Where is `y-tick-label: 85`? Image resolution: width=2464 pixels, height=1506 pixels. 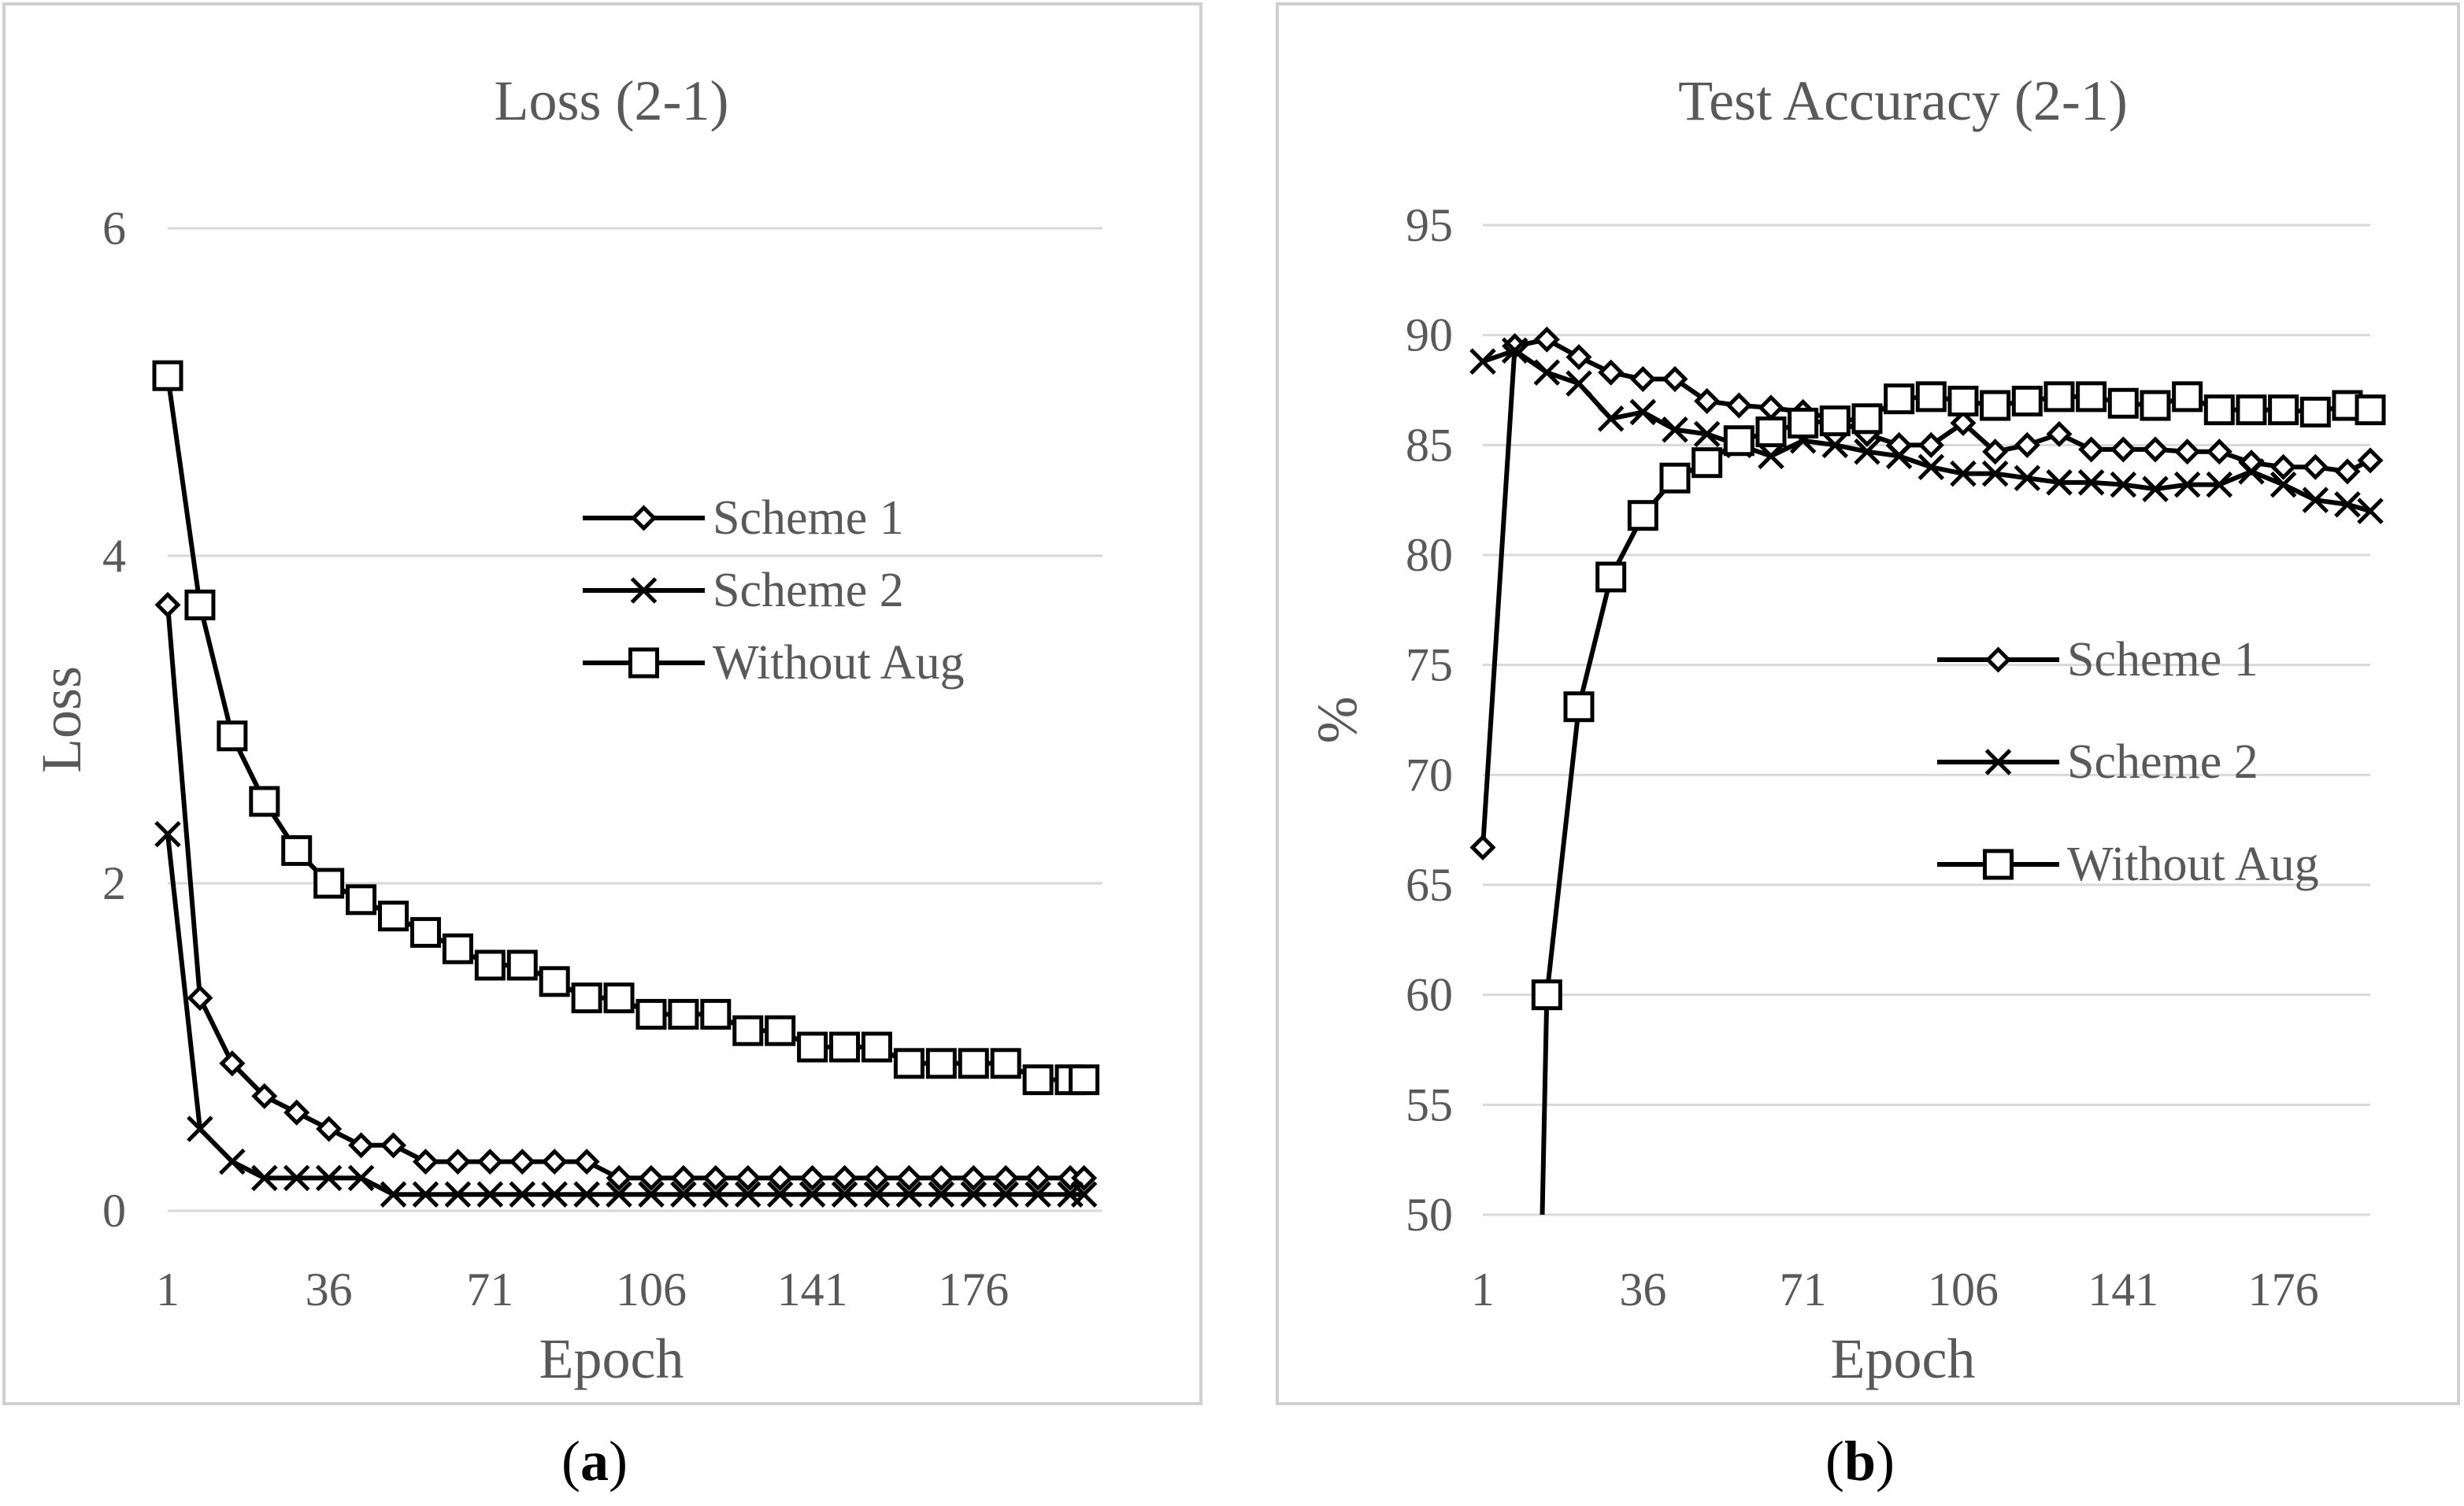 y-tick-label: 85 is located at coordinates (1429, 445).